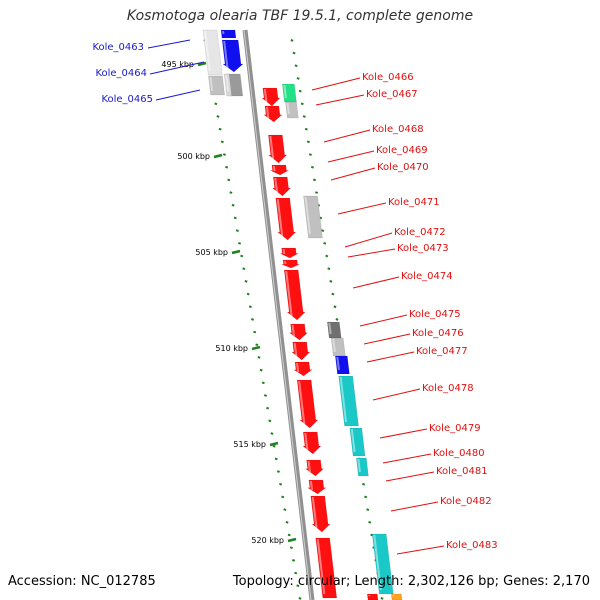 The image size is (600, 600). I want to click on kbp-tick-label: 500 kbp, so click(193, 156).